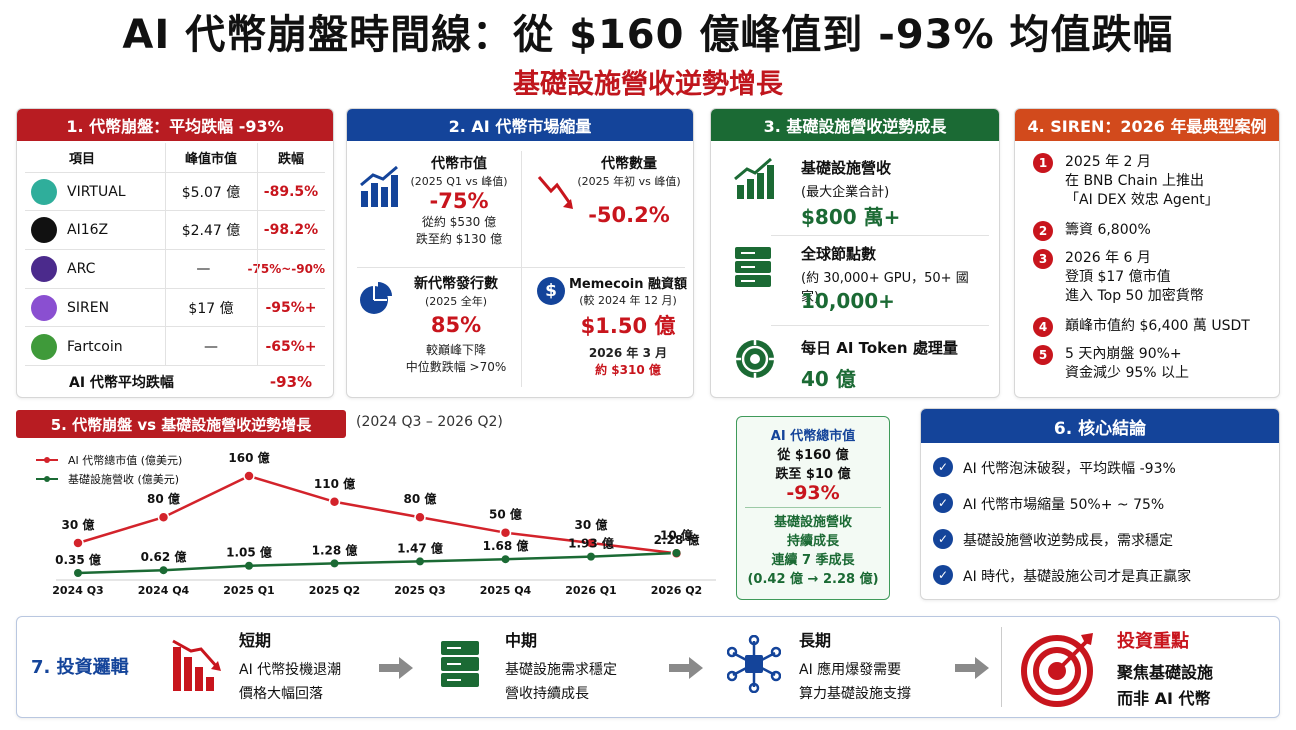 The width and height of the screenshot is (1296, 730). I want to click on coin-drop: -89.5%, so click(291, 191).